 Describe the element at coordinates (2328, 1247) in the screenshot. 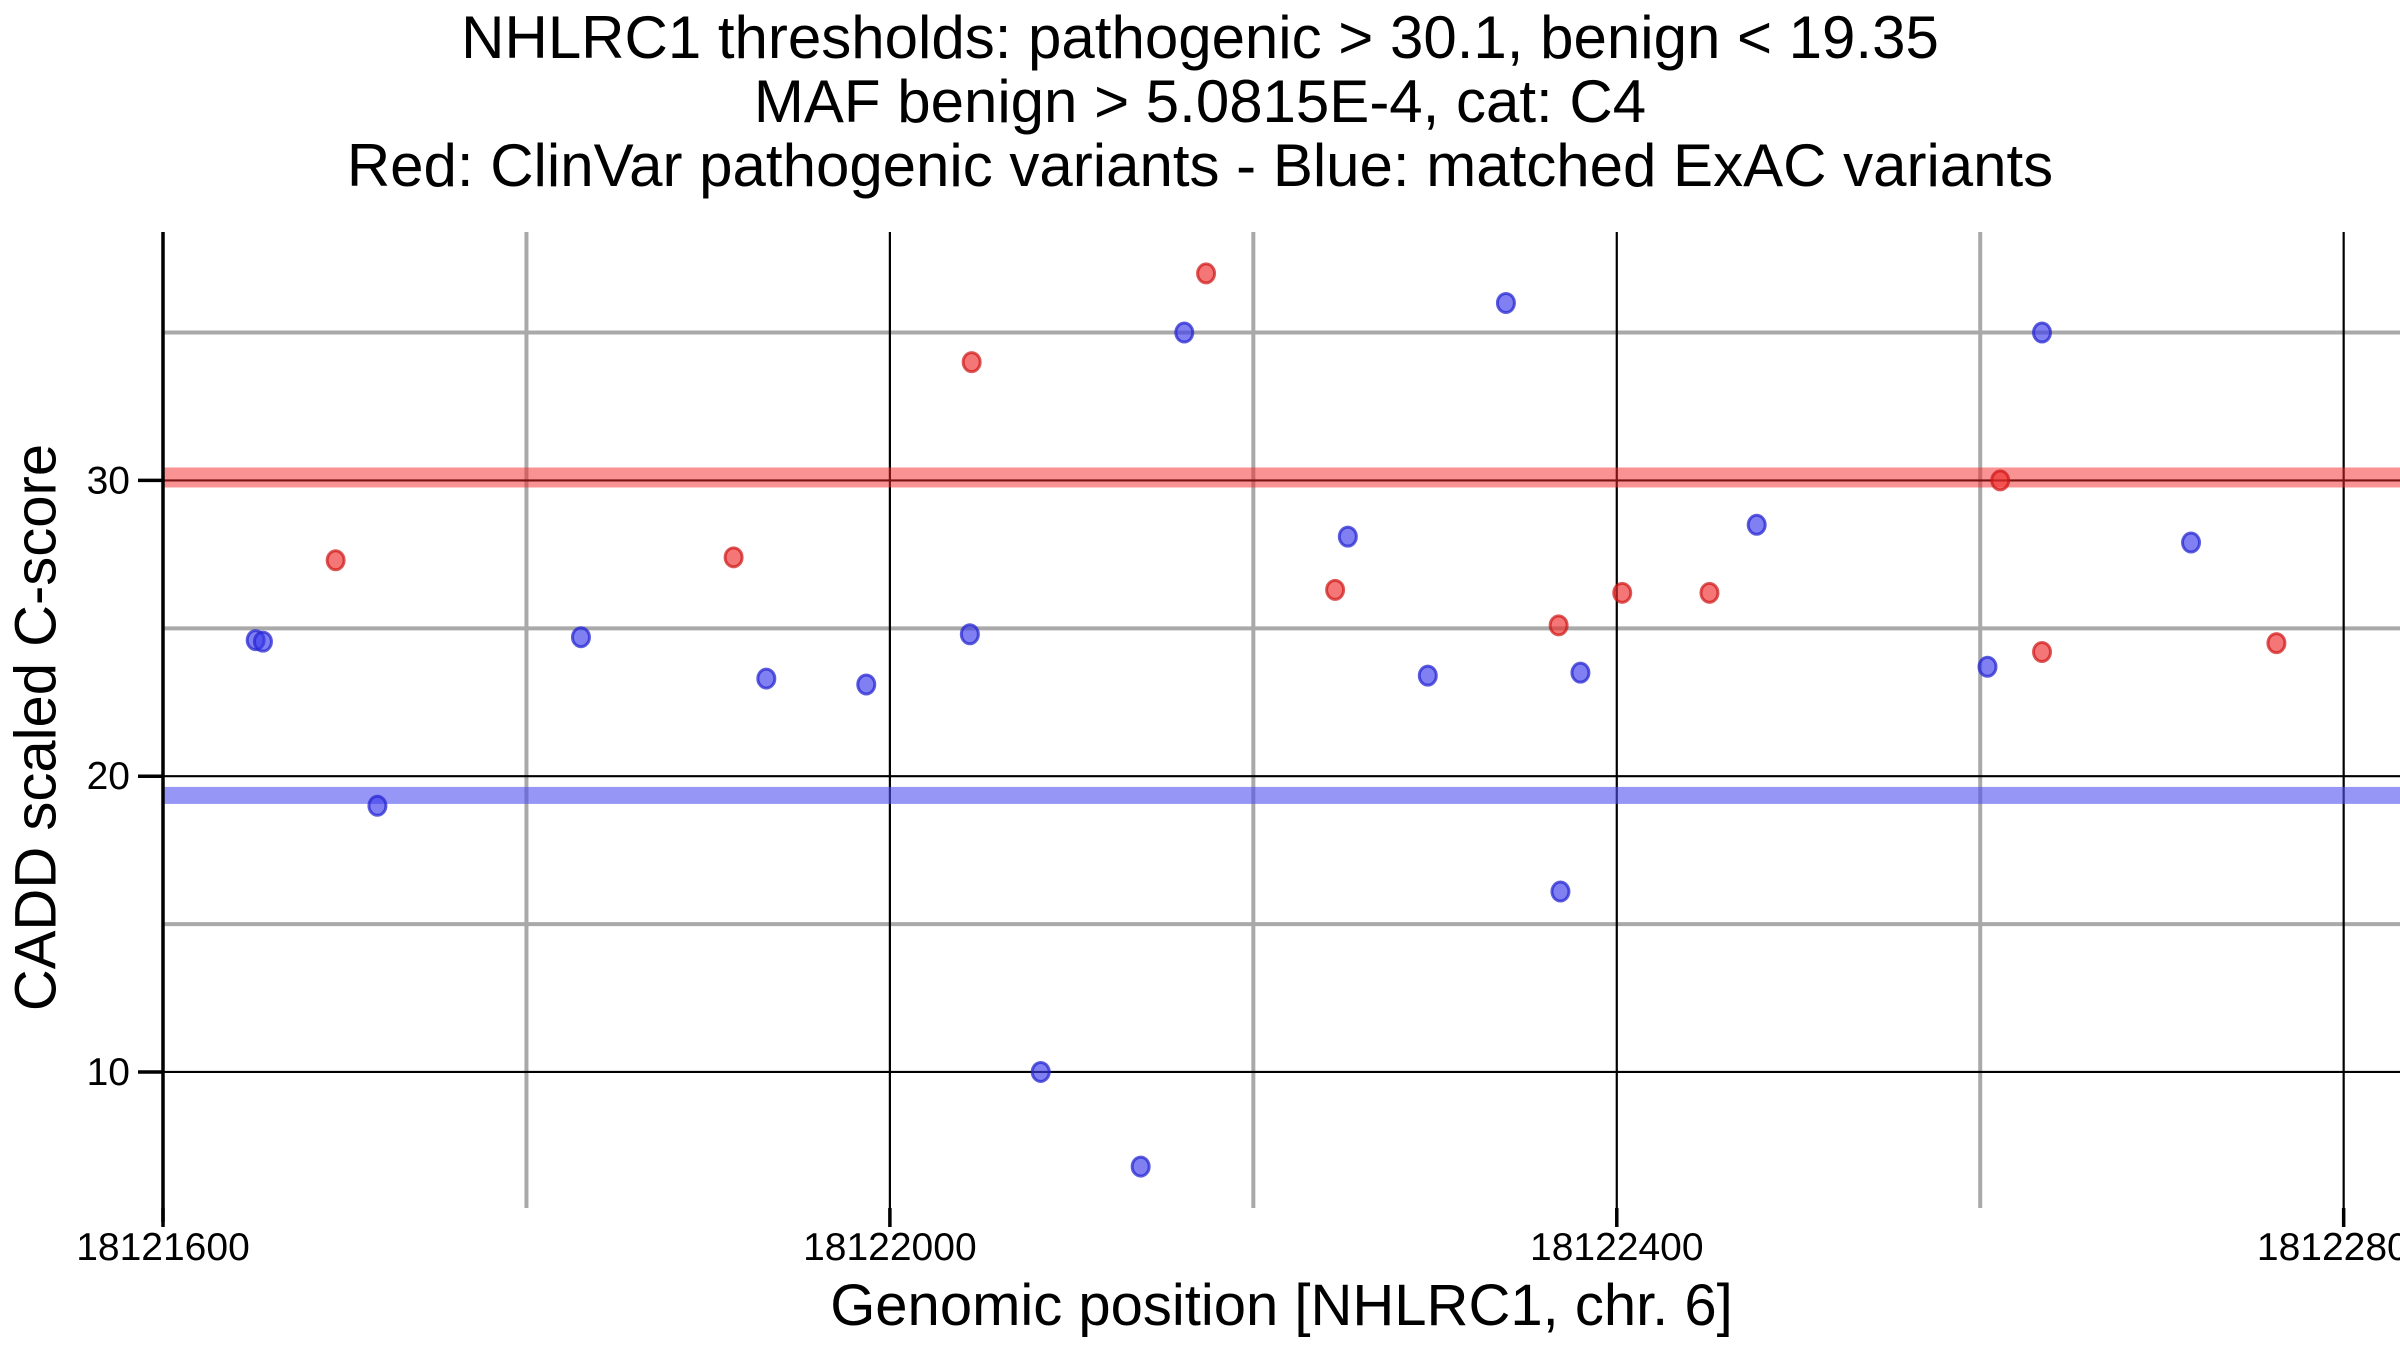

I see `x-tick-label: 18122800` at that location.